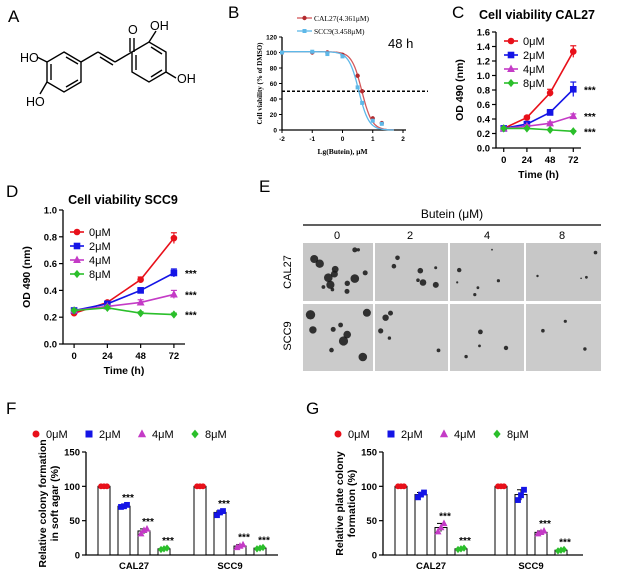  Describe the element at coordinates (275, 131) in the screenshot. I see `b-y-tick-label: 0` at that location.